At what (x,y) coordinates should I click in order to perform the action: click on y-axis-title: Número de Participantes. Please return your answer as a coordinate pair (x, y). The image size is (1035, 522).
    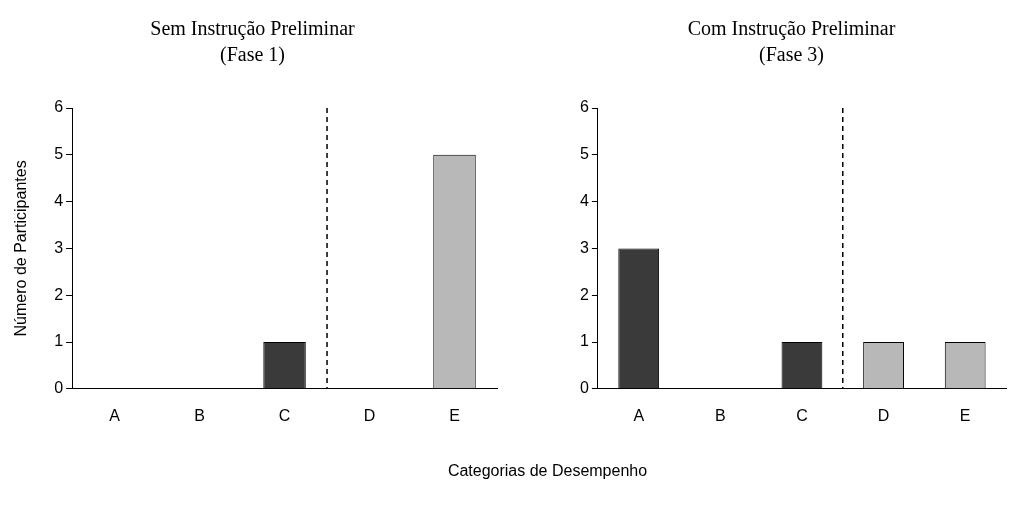
    Looking at the image, I should click on (21, 248).